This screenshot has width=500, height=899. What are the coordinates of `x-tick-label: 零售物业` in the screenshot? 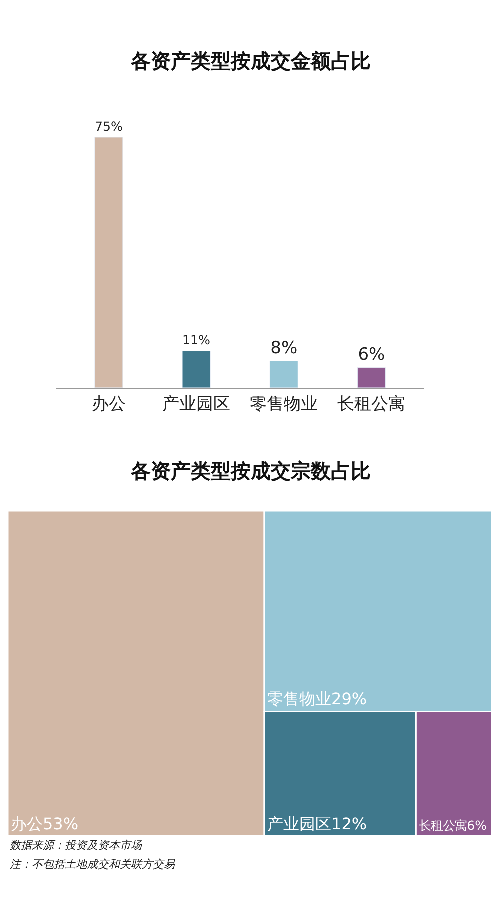 It's located at (284, 404).